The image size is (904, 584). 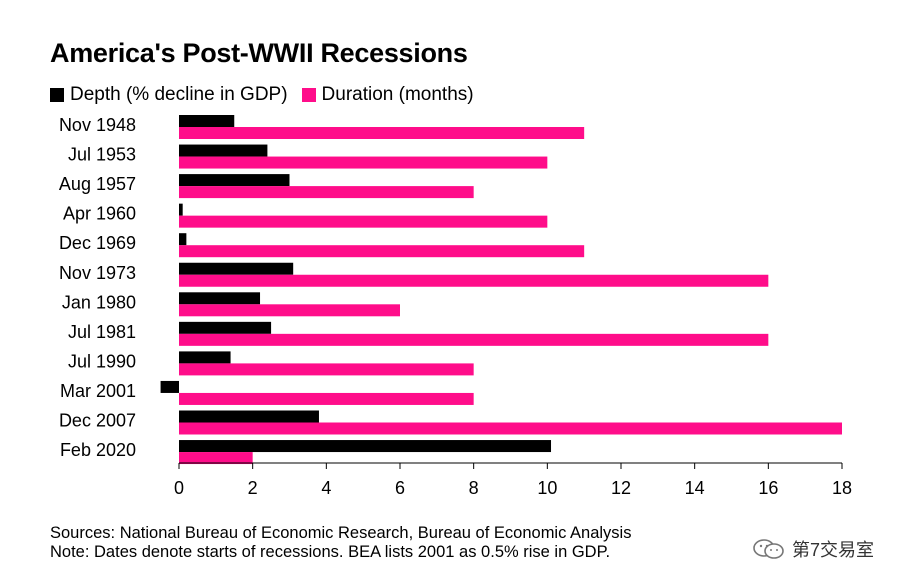 I want to click on legend-label-depth: Depth (% decline in GDP), so click(x=179, y=94).